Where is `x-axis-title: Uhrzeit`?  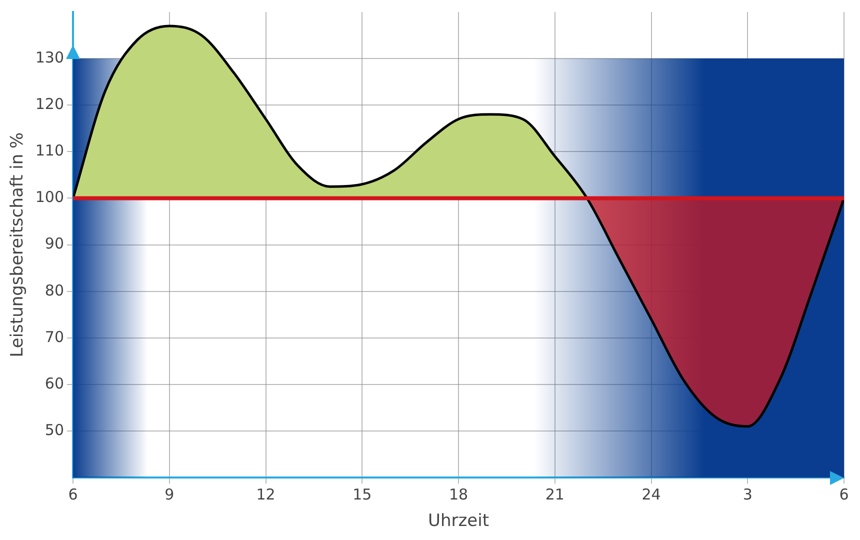
x-axis-title: Uhrzeit is located at coordinates (459, 521).